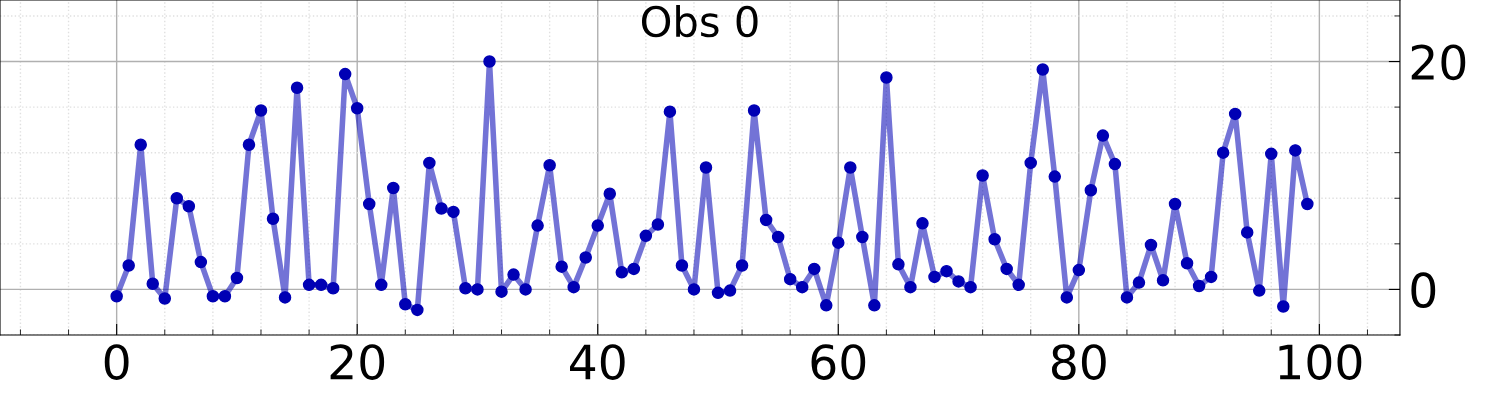 The height and width of the screenshot is (400, 1500). What do you see at coordinates (1078, 362) in the screenshot?
I see `x-tick-label: 80` at bounding box center [1078, 362].